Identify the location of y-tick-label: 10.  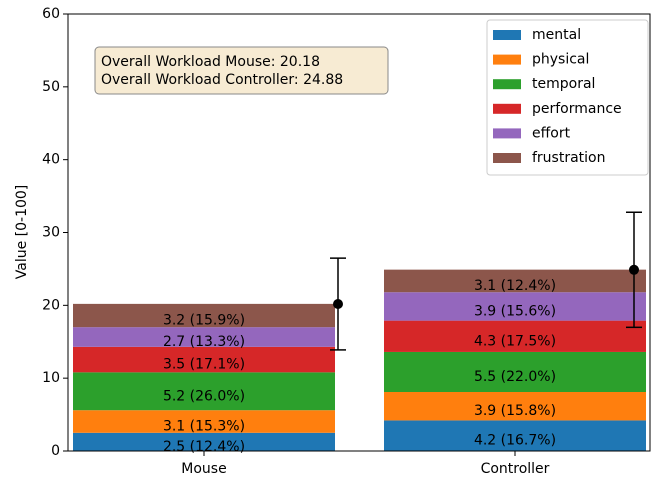
(51, 378).